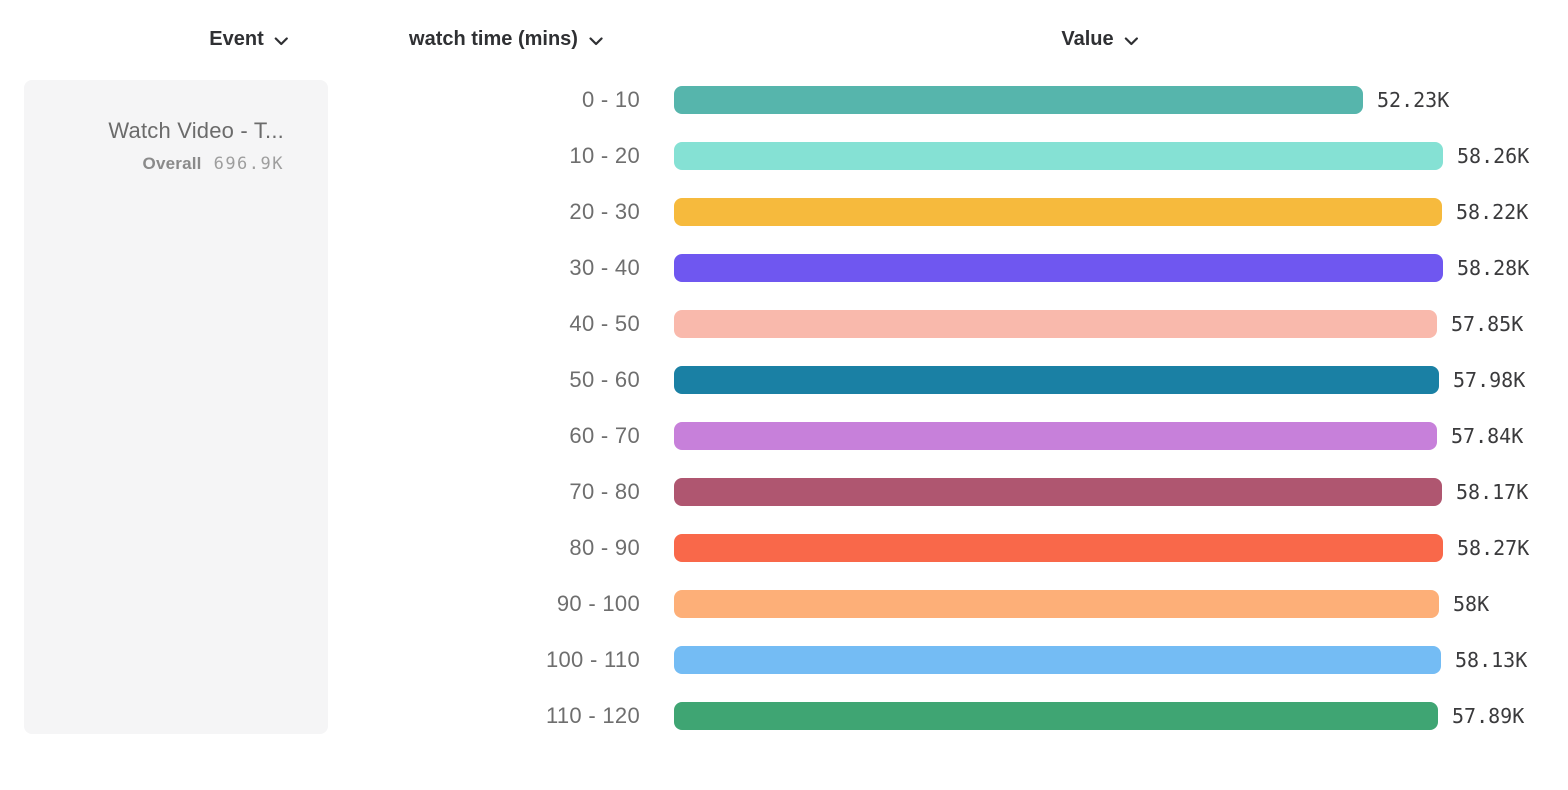 This screenshot has height=790, width=1568. Describe the element at coordinates (1491, 660) in the screenshot. I see `bar-value-label: 58.13K` at that location.